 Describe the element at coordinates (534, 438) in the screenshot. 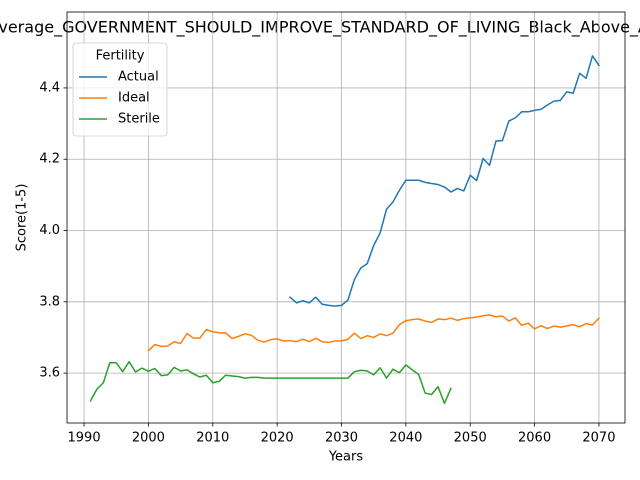

I see `x-tick-label: 2060` at that location.